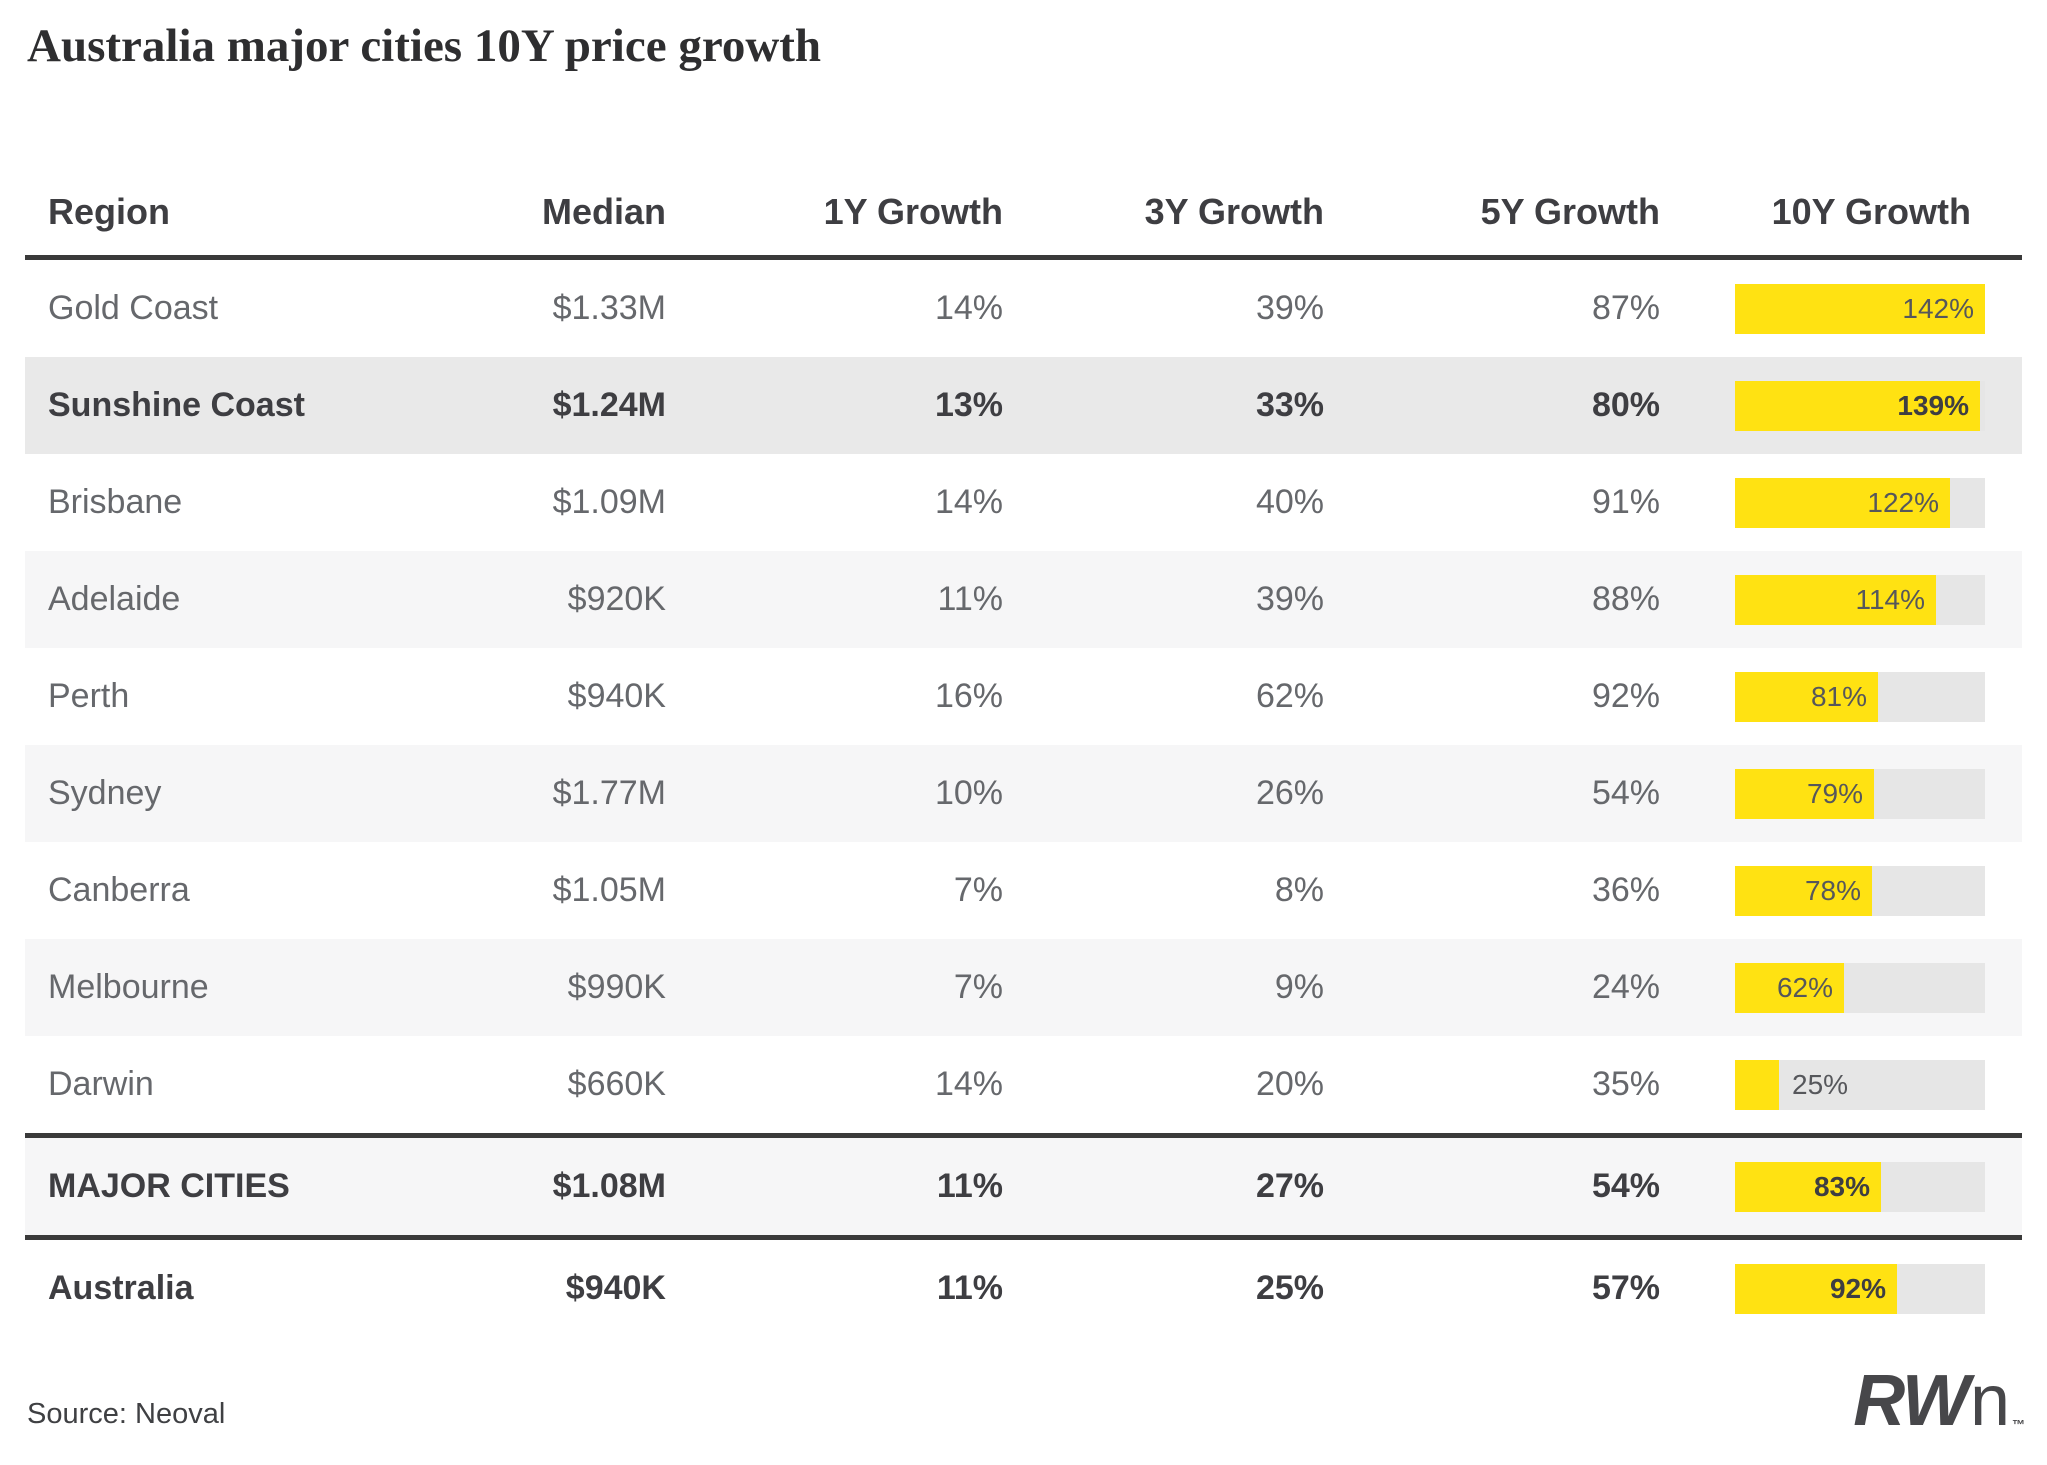 This screenshot has width=2047, height=1465. What do you see at coordinates (1023, 1084) in the screenshot?
I see `table-row-darwin: Darwin $660K 14% 20% 35% 25%` at bounding box center [1023, 1084].